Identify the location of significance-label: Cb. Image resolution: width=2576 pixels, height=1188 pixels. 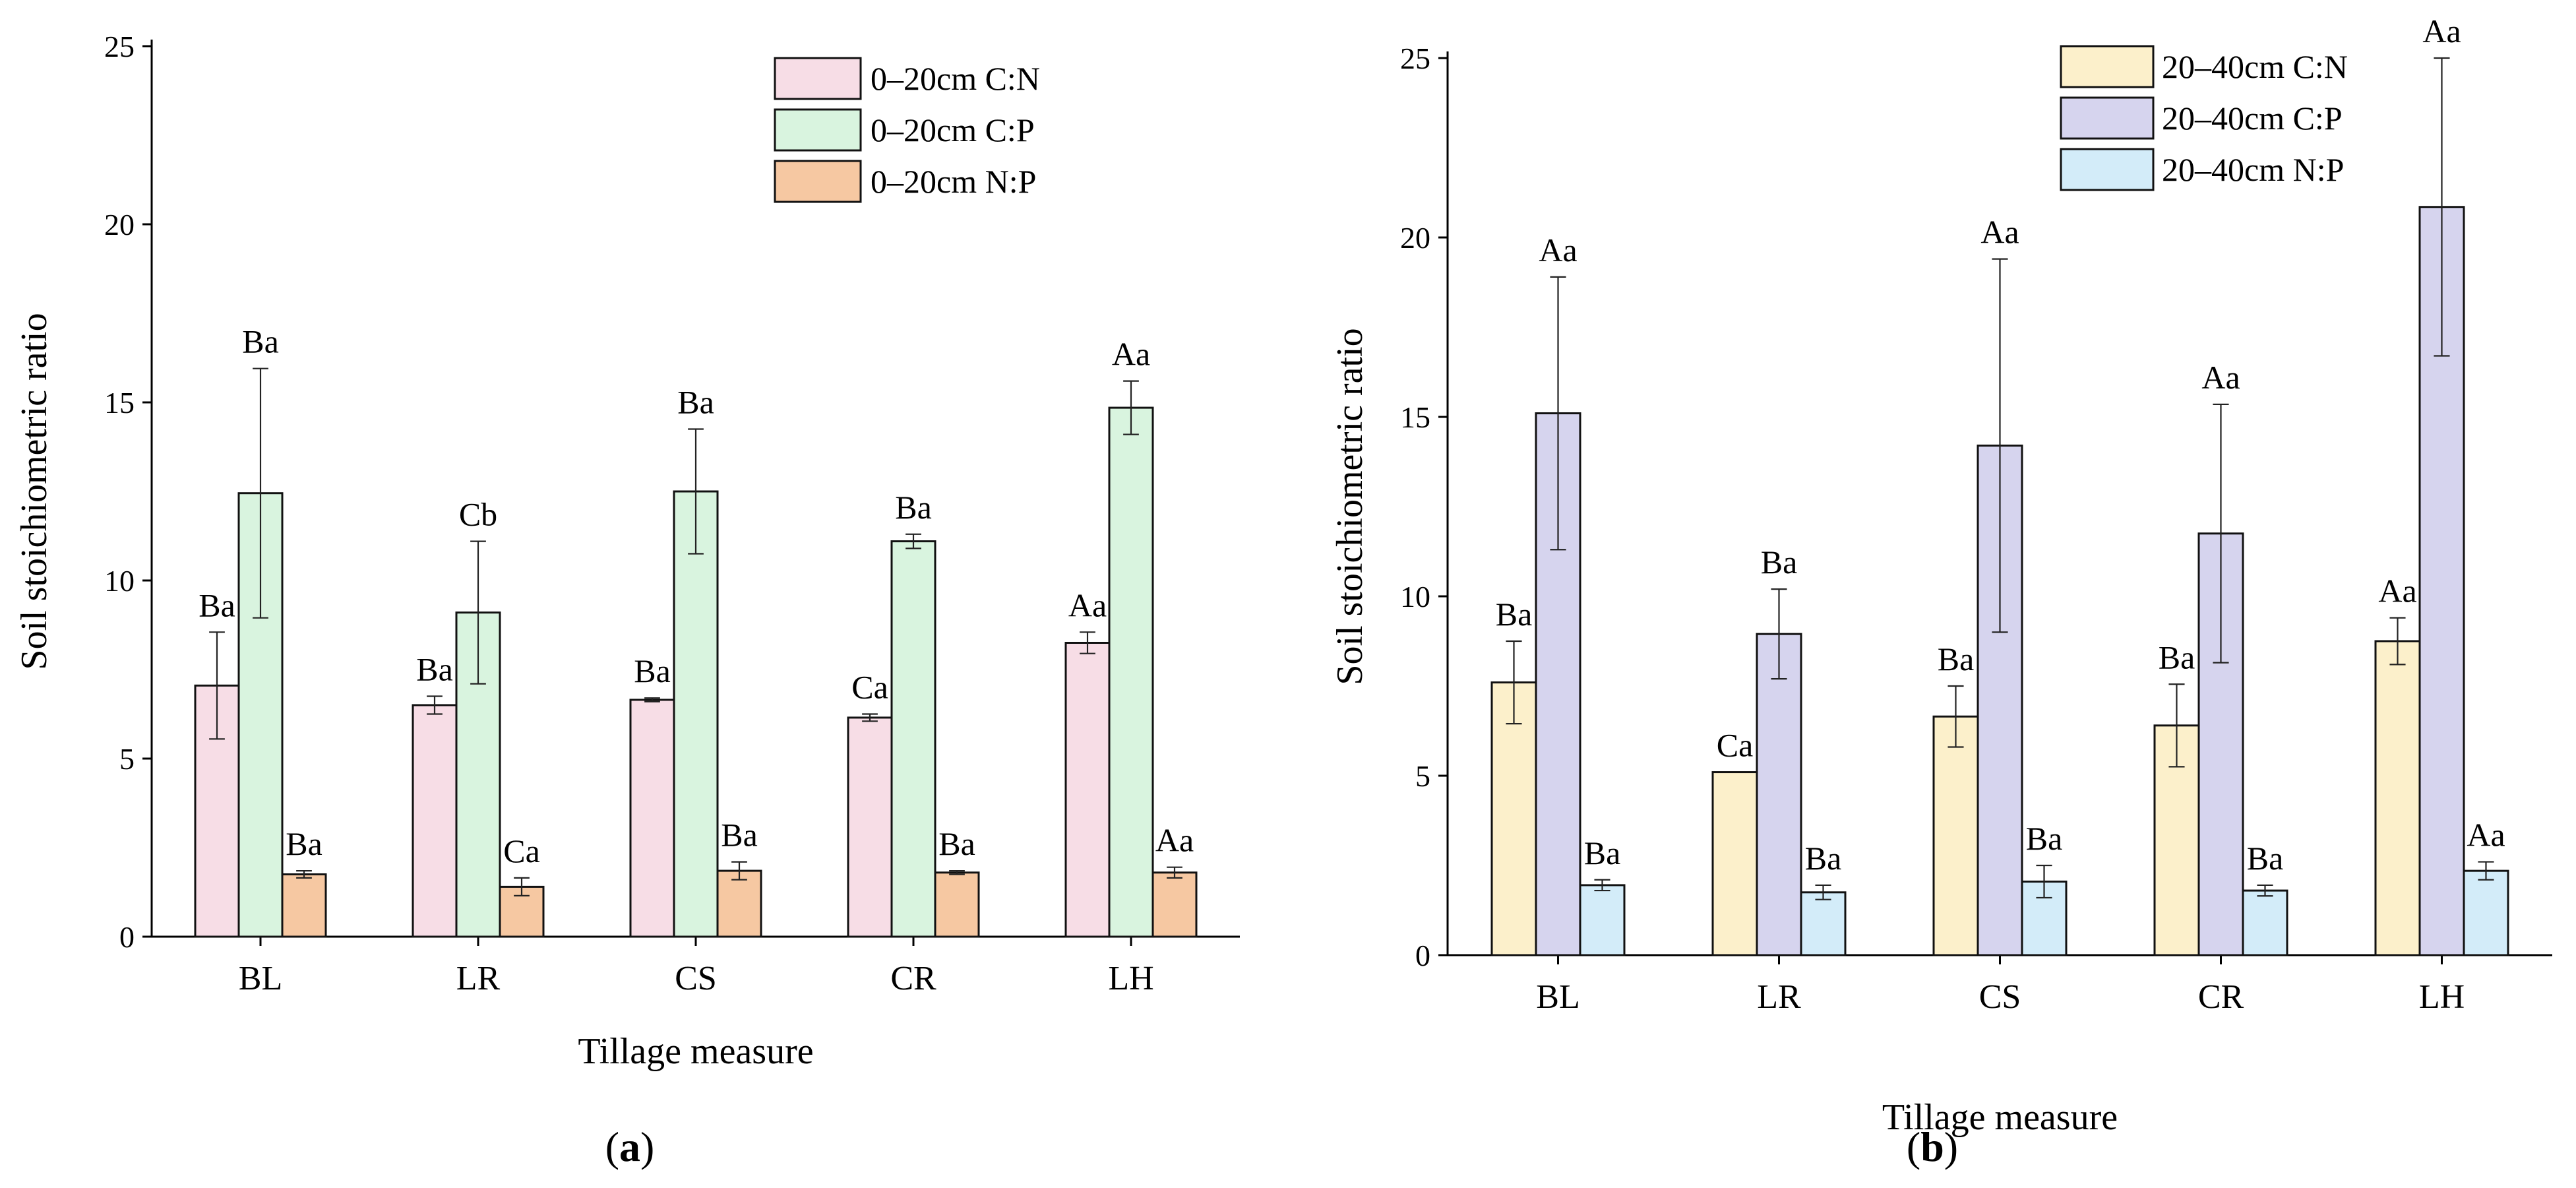
(478, 514).